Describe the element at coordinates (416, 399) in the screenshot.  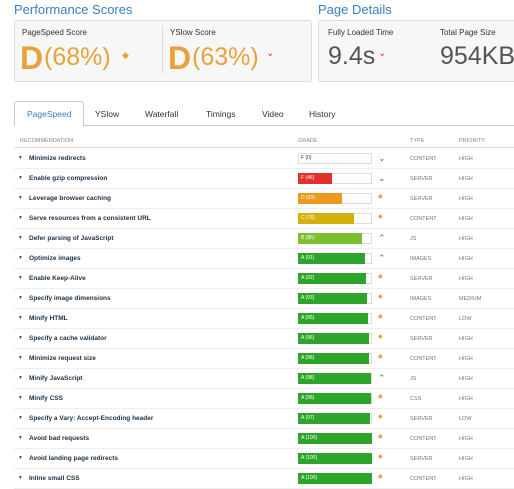
I see `type: CSS` at that location.